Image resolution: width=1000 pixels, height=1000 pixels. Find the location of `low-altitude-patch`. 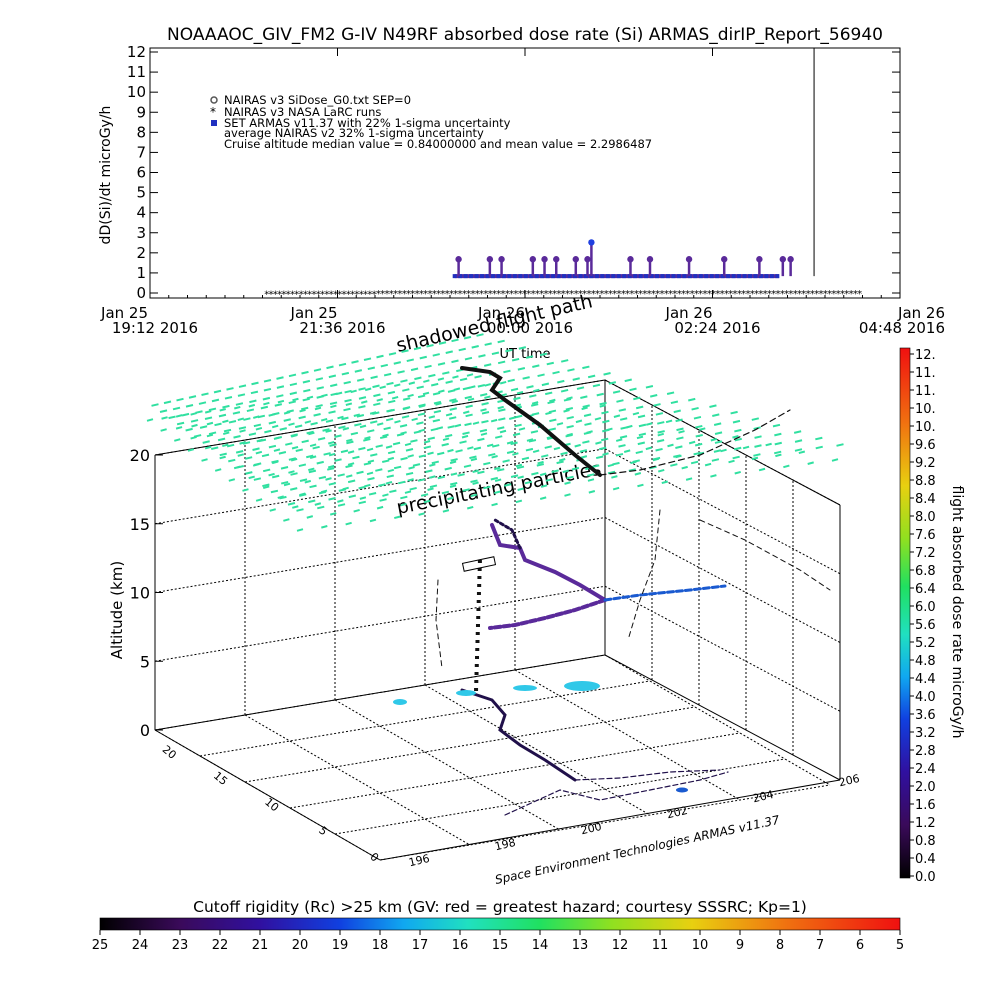

low-altitude-patch is located at coordinates (400, 702).